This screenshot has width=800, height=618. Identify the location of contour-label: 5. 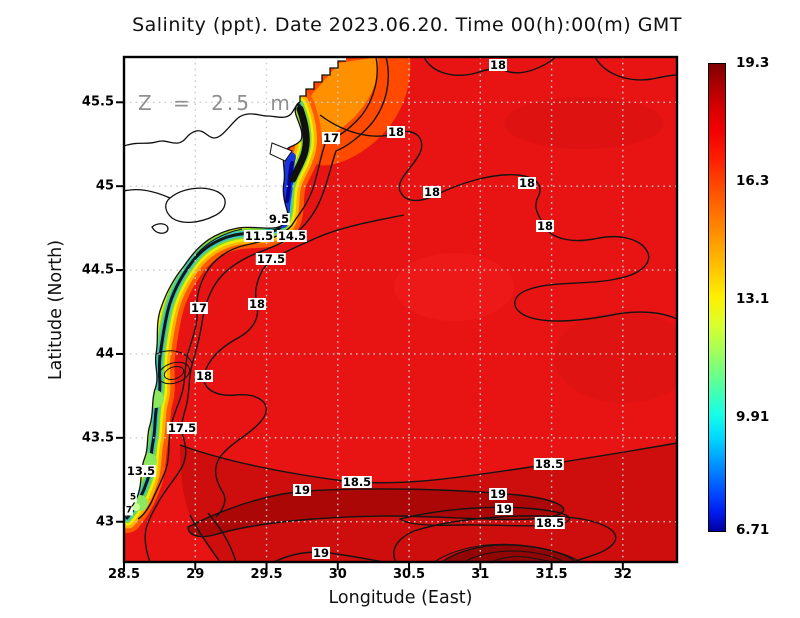
(133, 497).